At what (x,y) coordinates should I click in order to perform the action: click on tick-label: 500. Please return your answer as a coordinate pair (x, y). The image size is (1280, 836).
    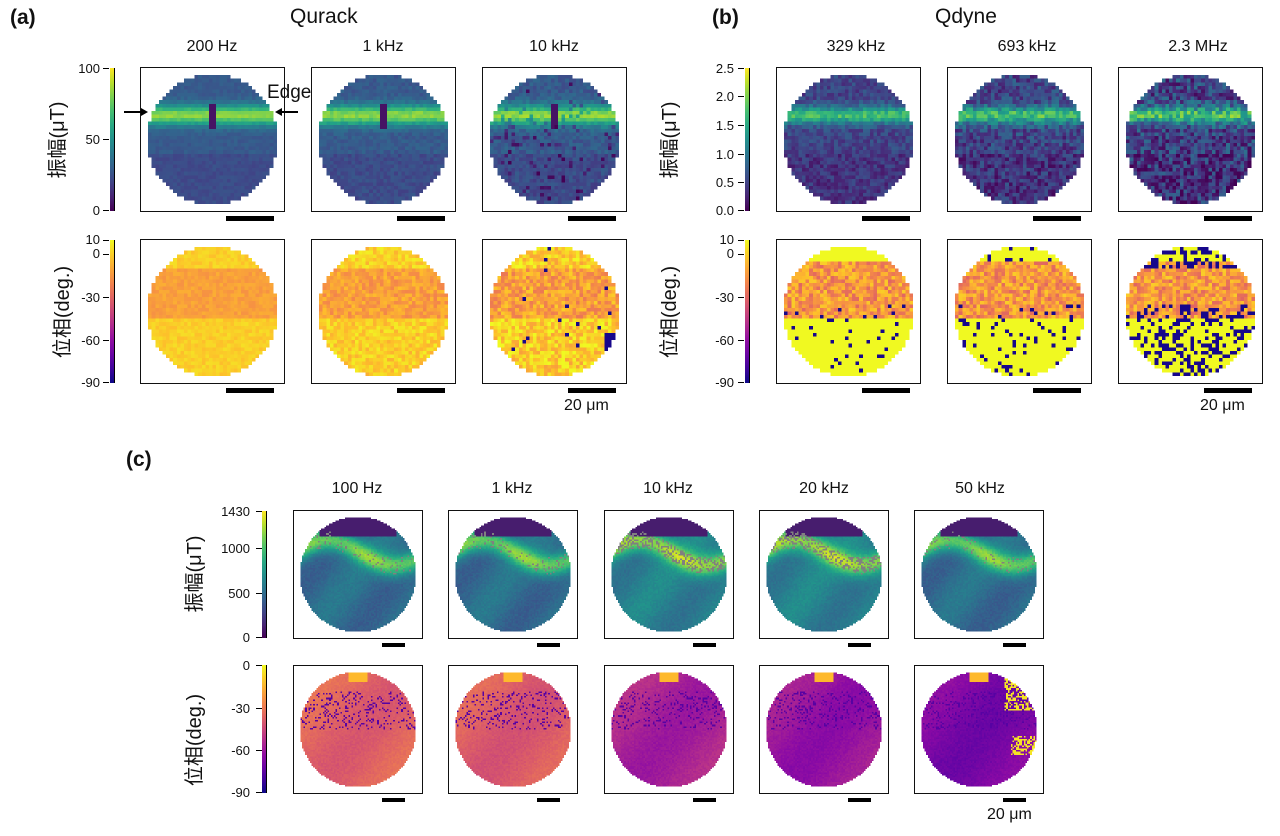
    Looking at the image, I should click on (239, 593).